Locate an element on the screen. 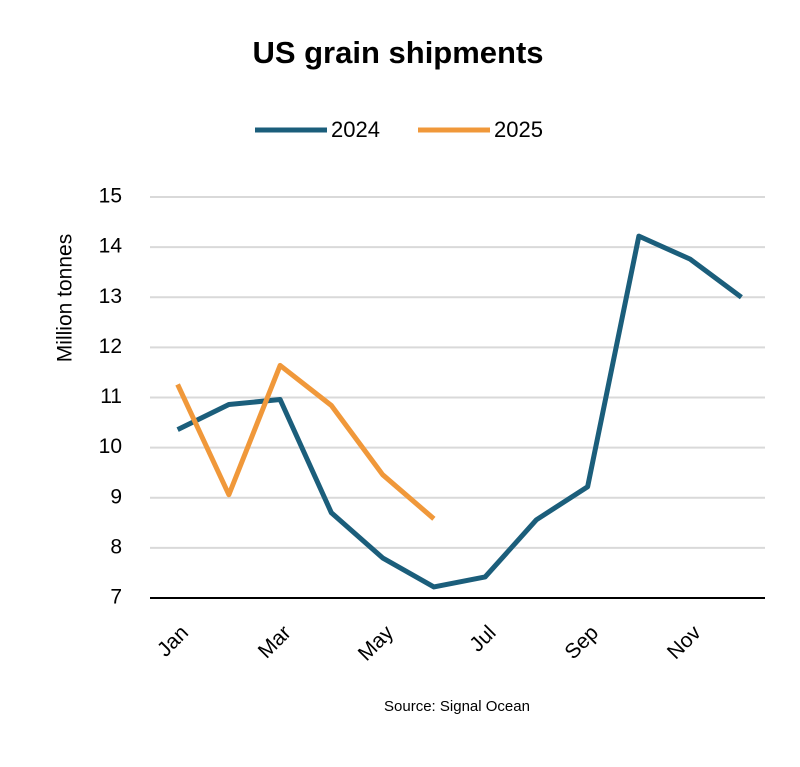  y-tick-label: 7 is located at coordinates (116, 597).